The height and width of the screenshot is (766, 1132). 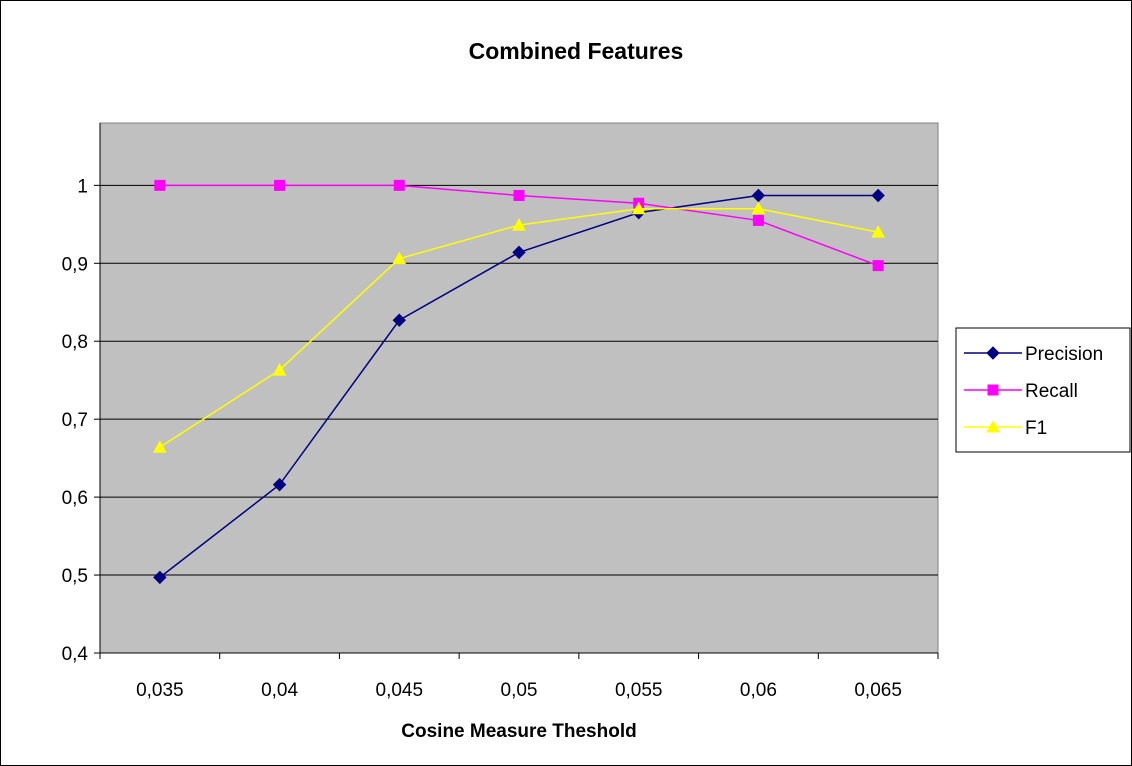 What do you see at coordinates (576, 51) in the screenshot?
I see `chart-title: Combined Features` at bounding box center [576, 51].